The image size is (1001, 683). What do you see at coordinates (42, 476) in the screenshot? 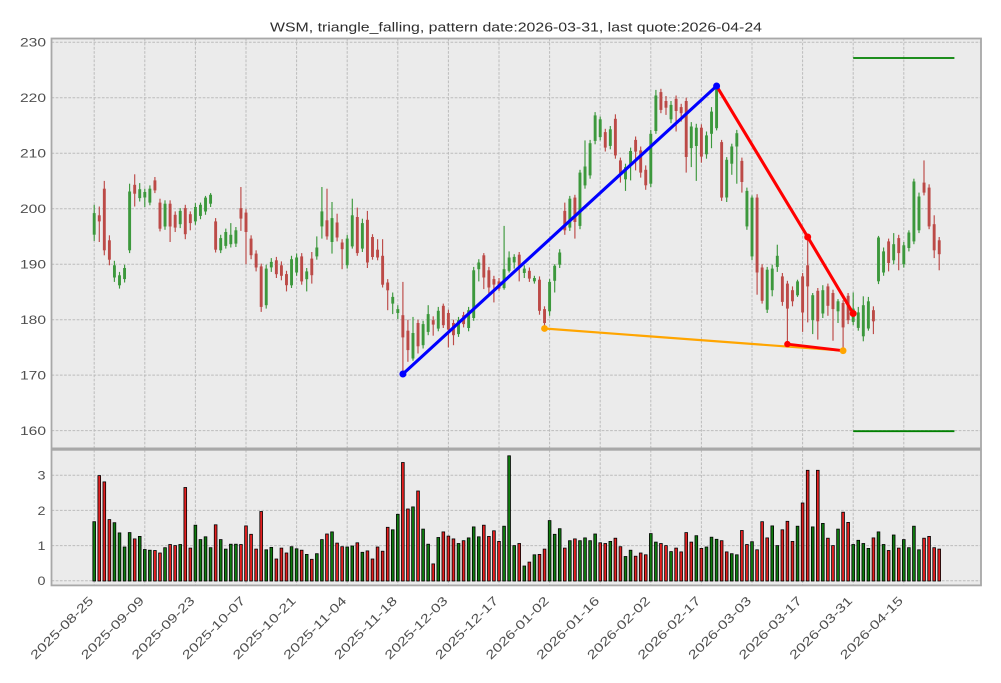
I see `svg-text: 3` at bounding box center [42, 476].